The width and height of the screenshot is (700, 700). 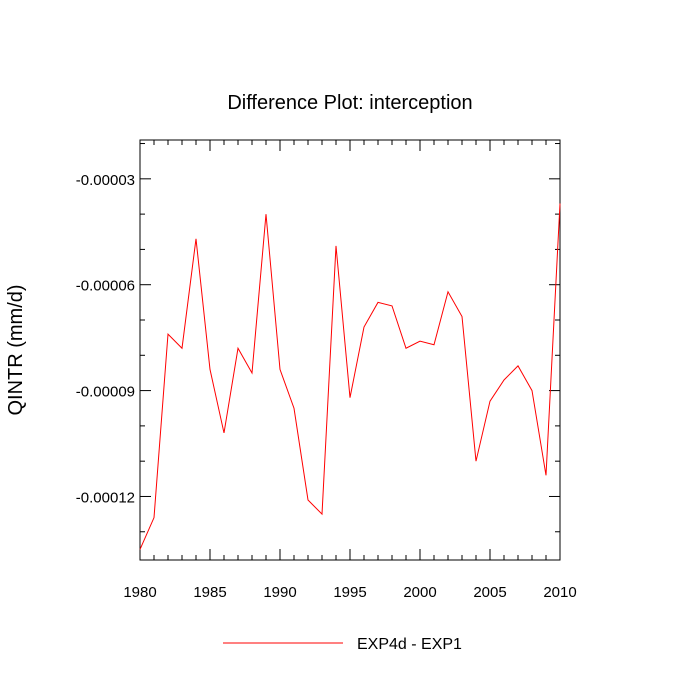 I want to click on x-tick-label: 2000, so click(x=419, y=592).